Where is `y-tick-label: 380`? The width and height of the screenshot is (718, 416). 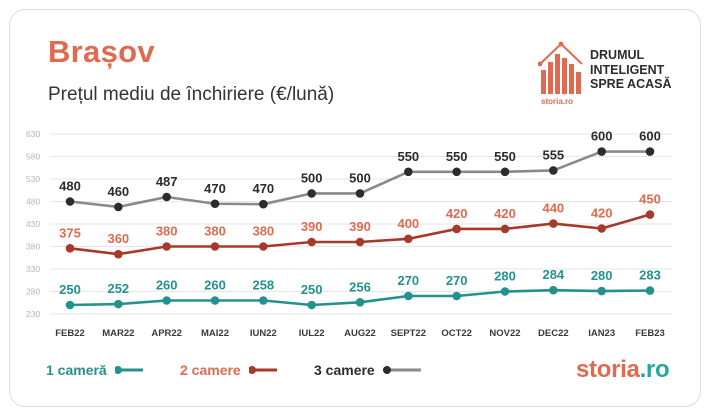 y-tick-label: 380 is located at coordinates (33, 247).